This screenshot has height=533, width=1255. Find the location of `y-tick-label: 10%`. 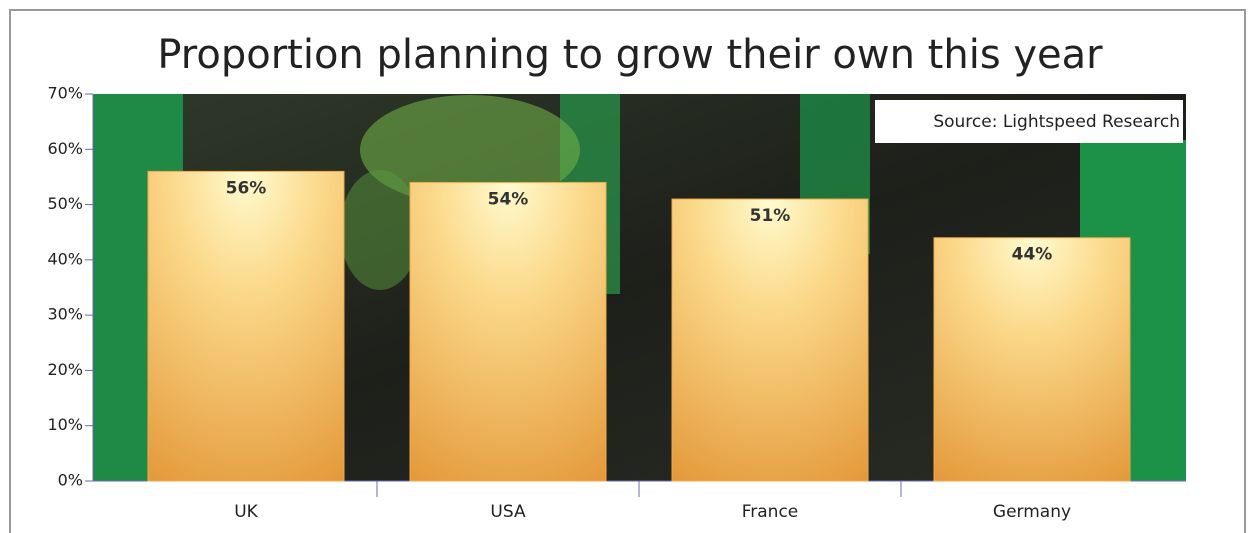

y-tick-label: 10% is located at coordinates (65, 424).